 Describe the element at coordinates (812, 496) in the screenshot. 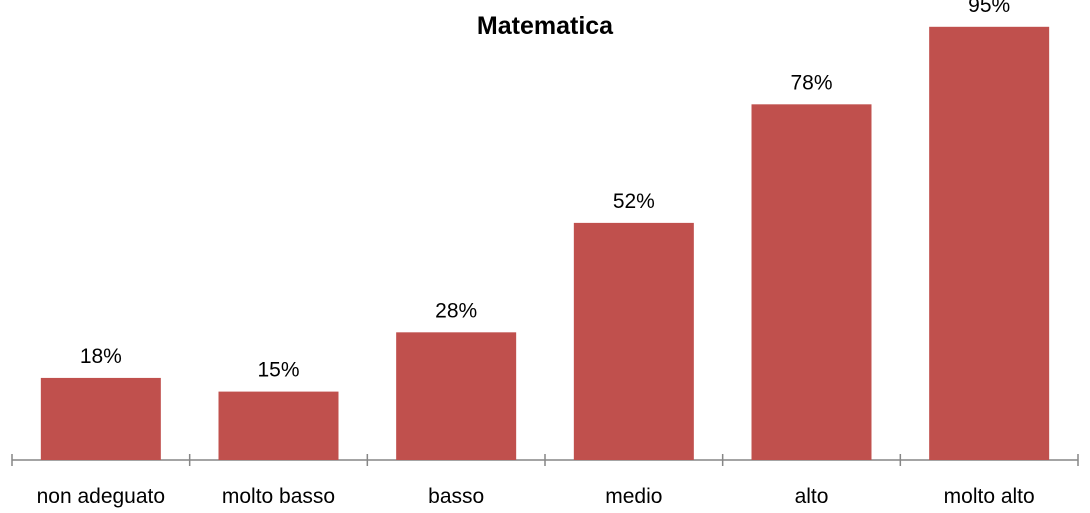

I see `x-tick-label: alto` at that location.